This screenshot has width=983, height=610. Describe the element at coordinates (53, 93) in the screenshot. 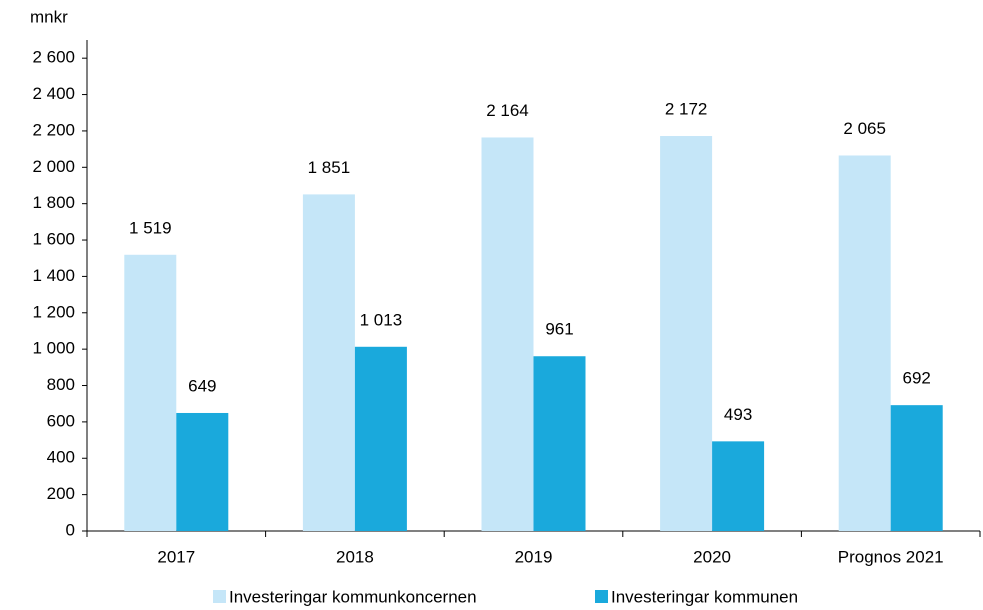

I see `y-tick-label: 2 400` at that location.